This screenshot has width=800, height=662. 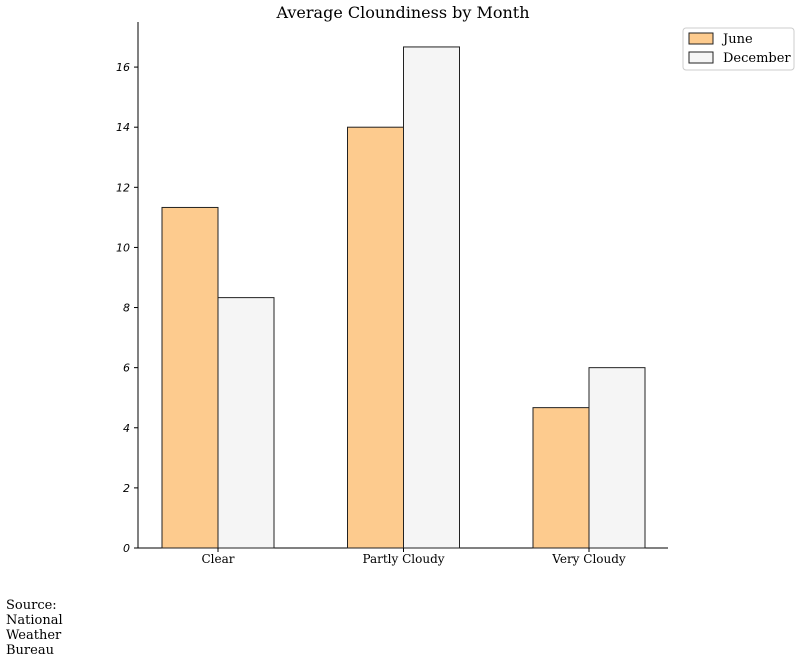 I want to click on y-tick-label: 14, so click(x=123, y=127).